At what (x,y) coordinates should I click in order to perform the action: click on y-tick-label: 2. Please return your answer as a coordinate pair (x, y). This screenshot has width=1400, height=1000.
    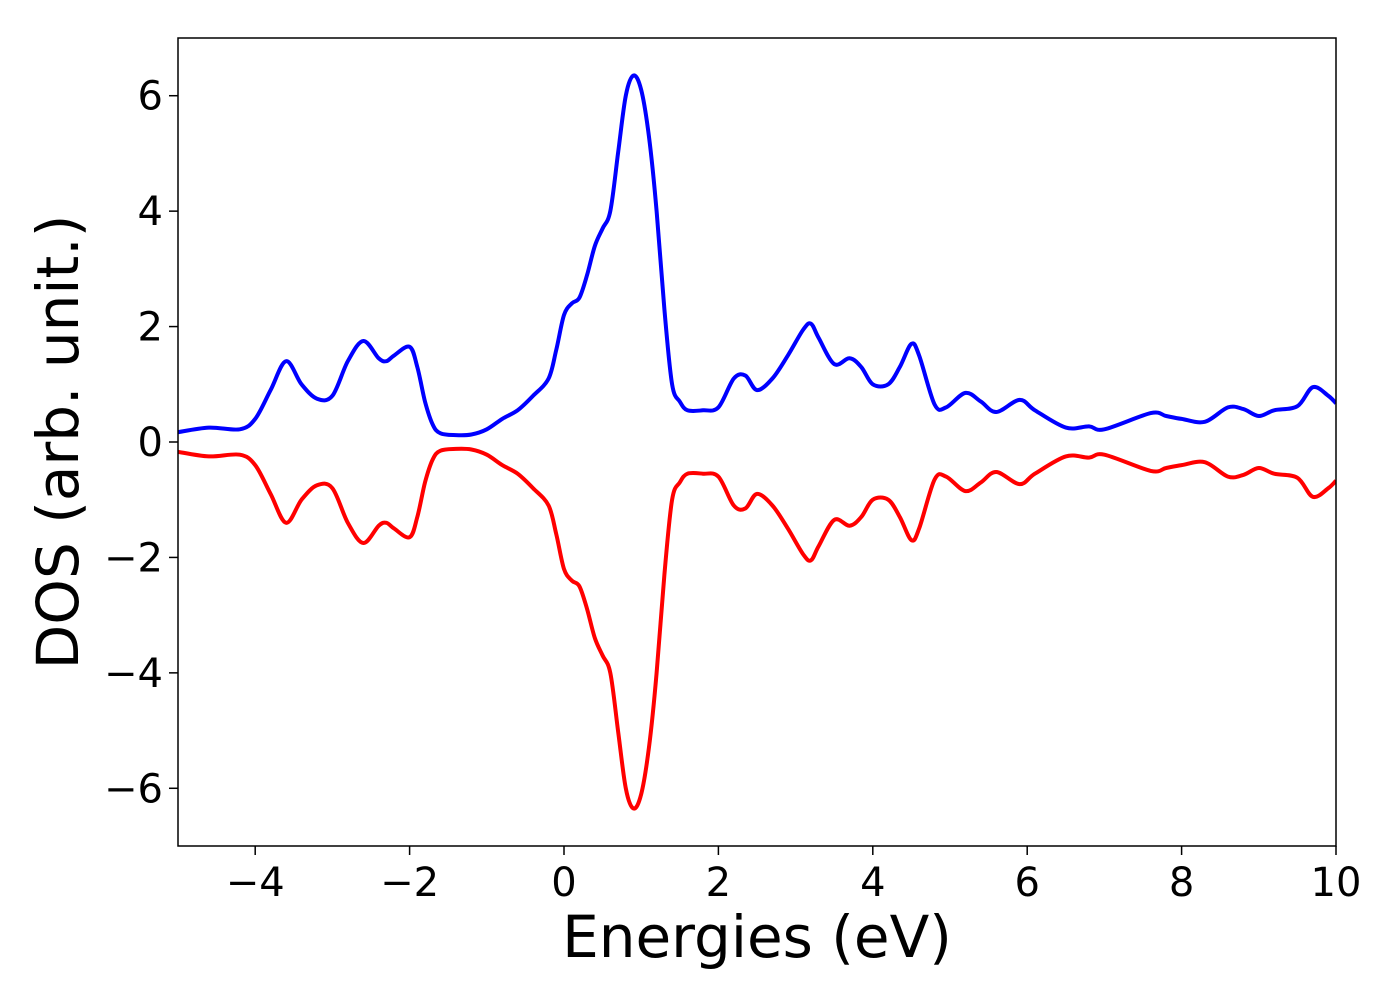
    Looking at the image, I should click on (150, 328).